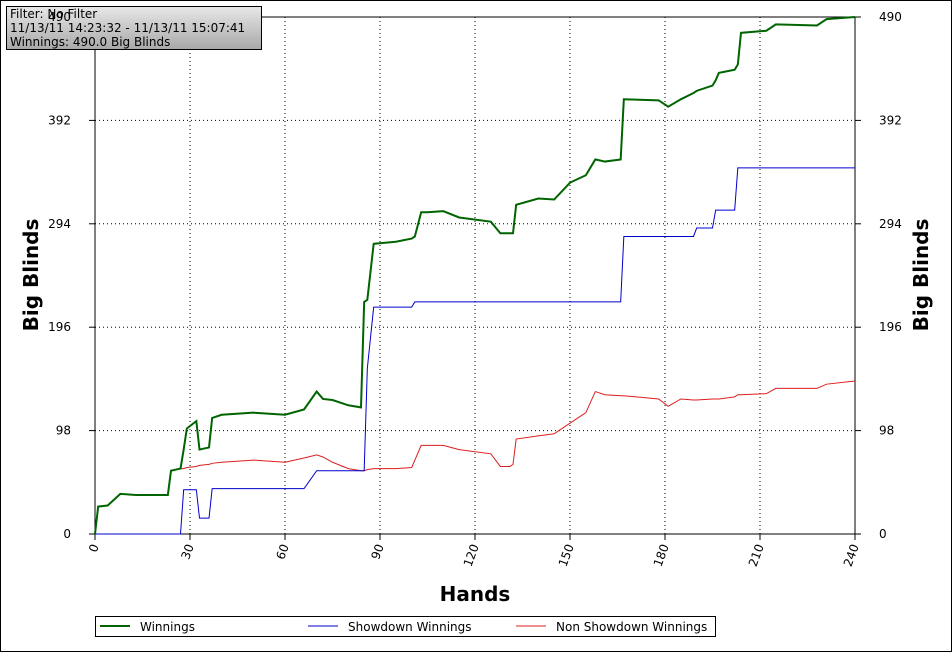 Image resolution: width=952 pixels, height=652 pixels. I want to click on y-axis-title: Big Blinds, so click(31, 275).